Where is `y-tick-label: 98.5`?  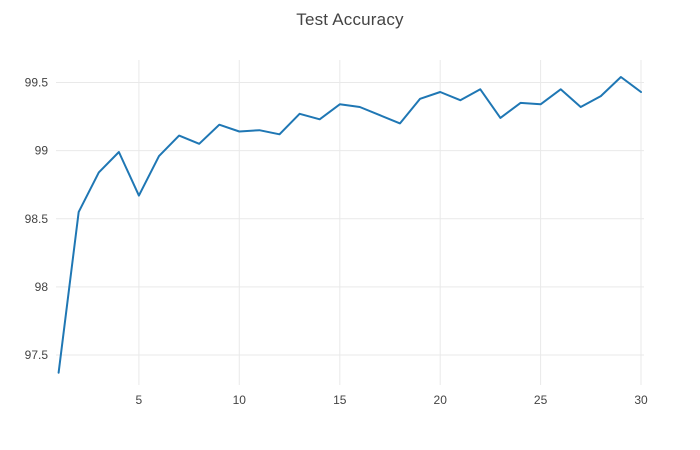 y-tick-label: 98.5 is located at coordinates (37, 219).